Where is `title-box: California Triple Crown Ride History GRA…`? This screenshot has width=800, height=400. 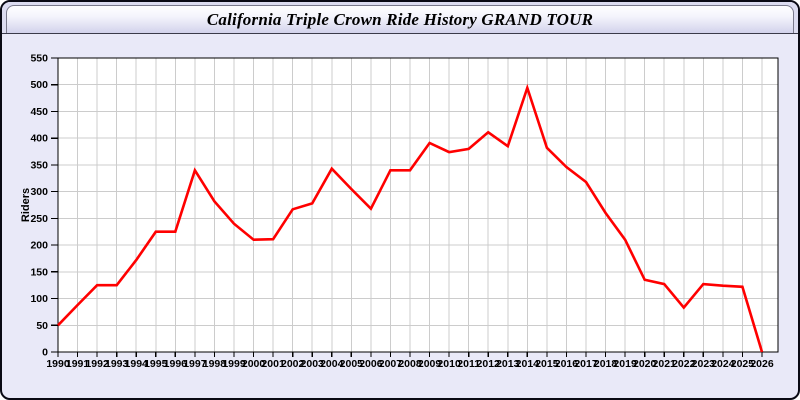
title-box: California Triple Crown Ride History GRA… is located at coordinates (400, 19).